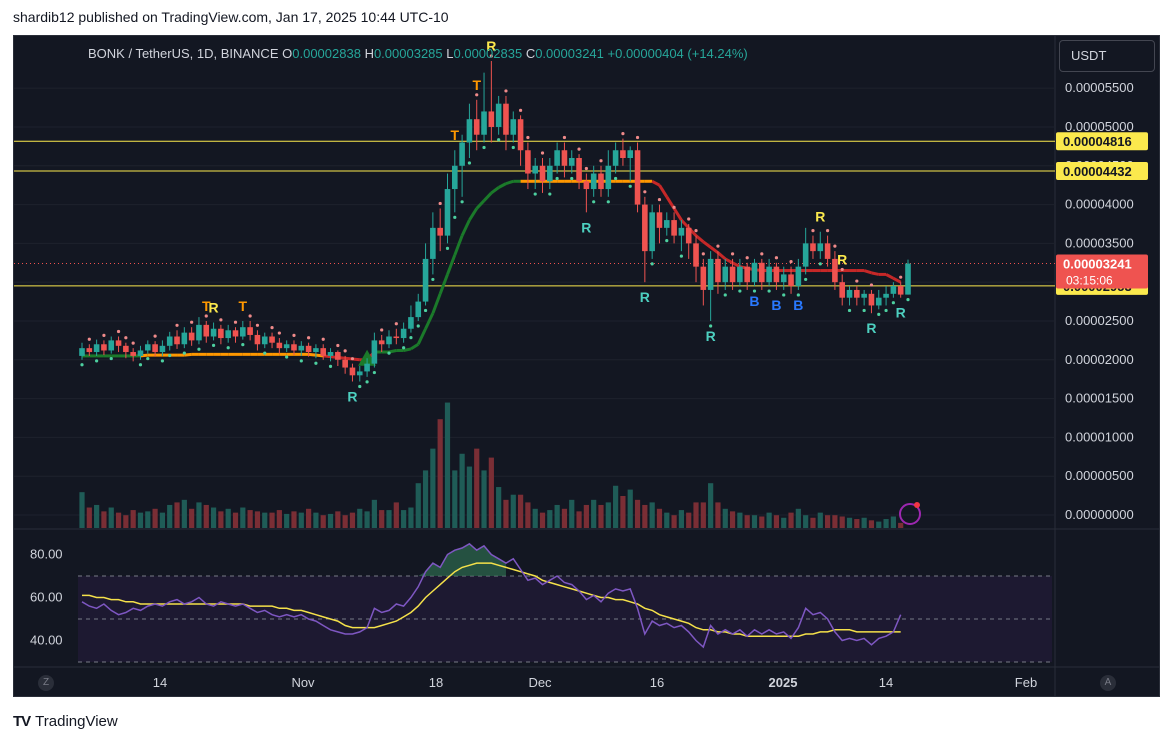 The width and height of the screenshot is (1174, 743). Describe the element at coordinates (530, 53) in the screenshot. I see `close-label: C` at that location.